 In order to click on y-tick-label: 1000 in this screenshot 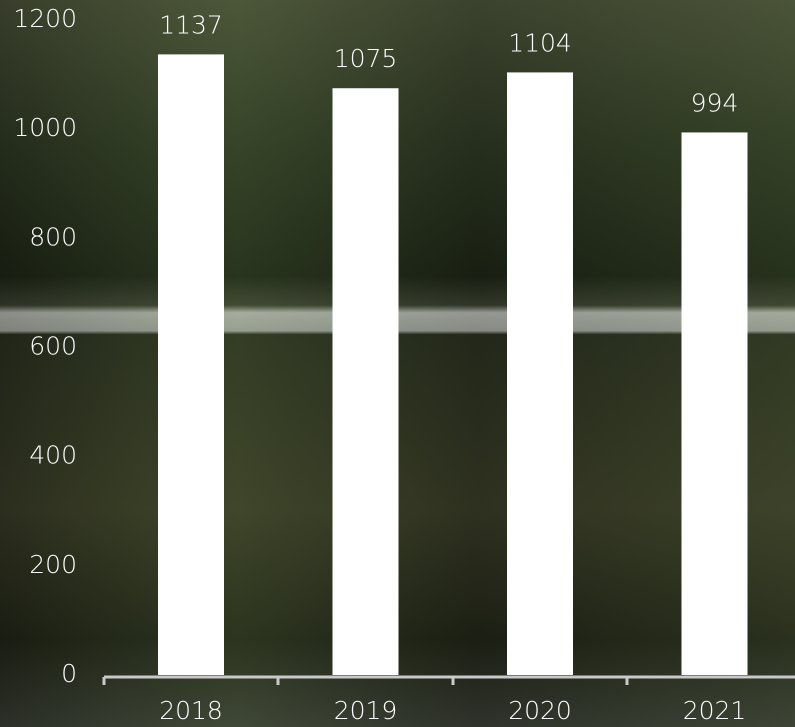, I will do `click(45, 127)`.